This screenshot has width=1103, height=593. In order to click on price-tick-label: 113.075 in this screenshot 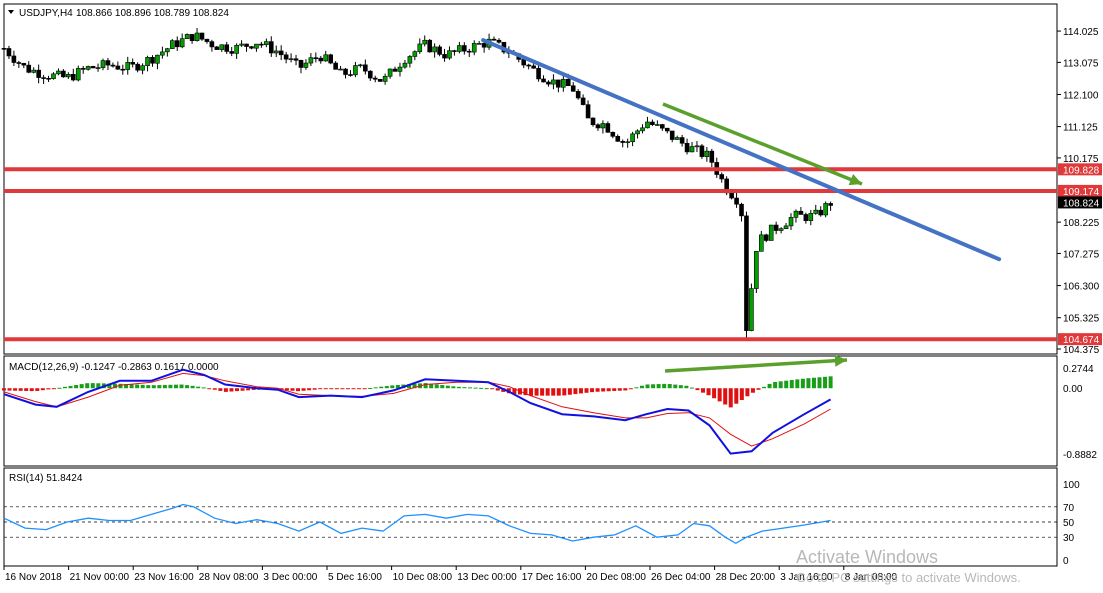, I will do `click(1081, 63)`.